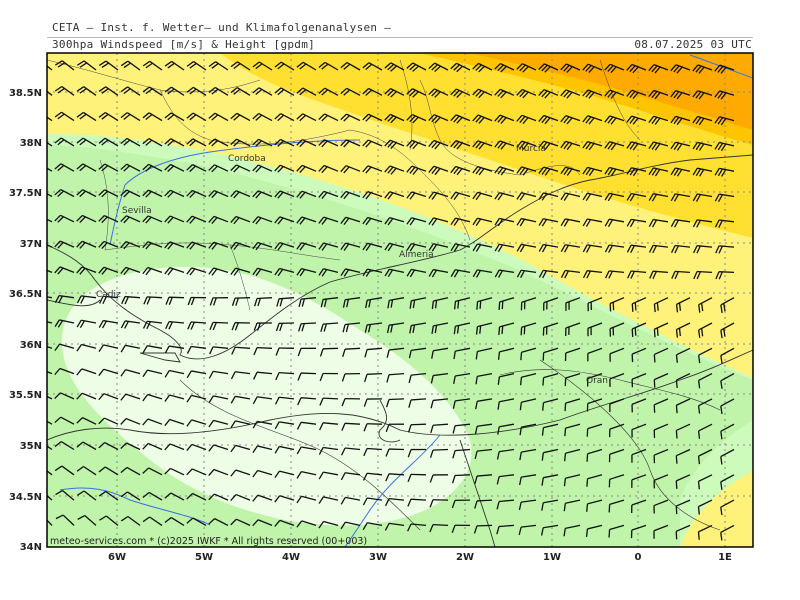 This screenshot has height=600, width=800. What do you see at coordinates (725, 557) in the screenshot?
I see `lon-label: 1E` at bounding box center [725, 557].